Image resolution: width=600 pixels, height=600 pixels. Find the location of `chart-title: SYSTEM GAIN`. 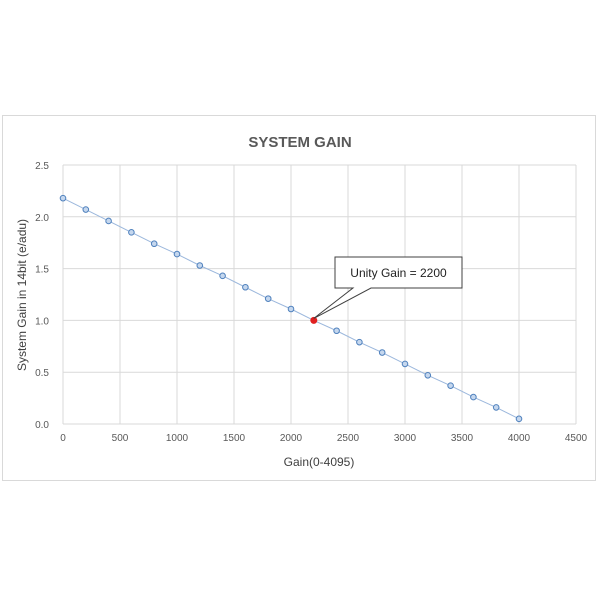

chart-title: SYSTEM GAIN is located at coordinates (299, 142).